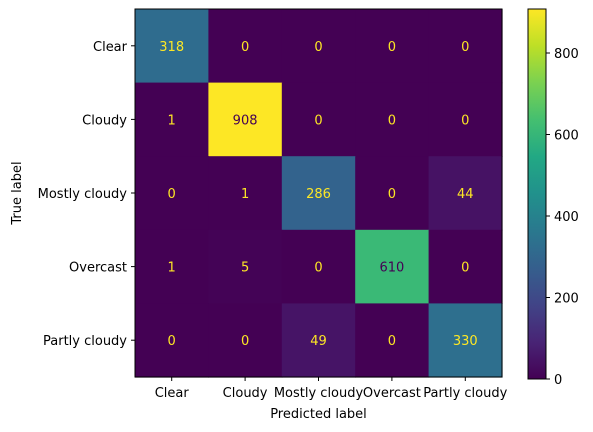 The image size is (593, 432). I want to click on y-tick-label: Cloudy, so click(104, 120).